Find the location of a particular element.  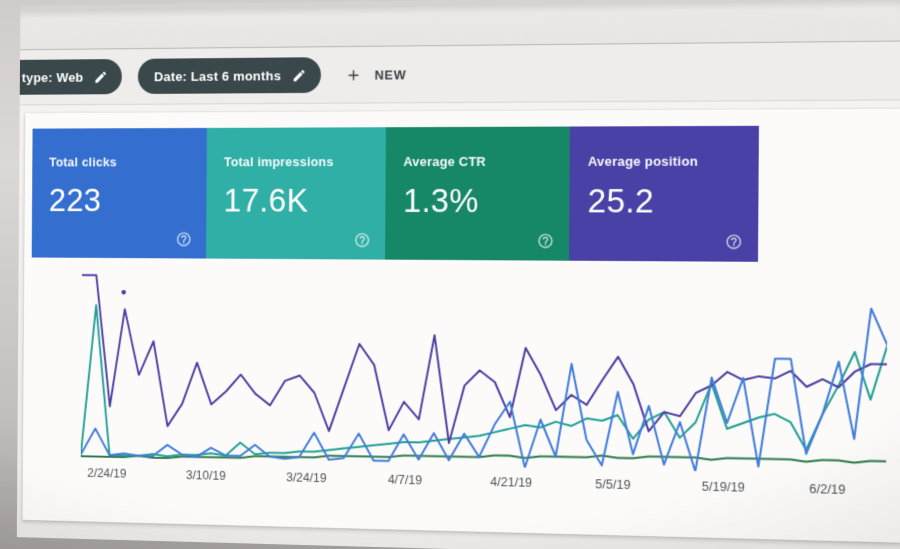

metric-card-total-impressions: Total impressions 17.6K is located at coordinates (296, 193).